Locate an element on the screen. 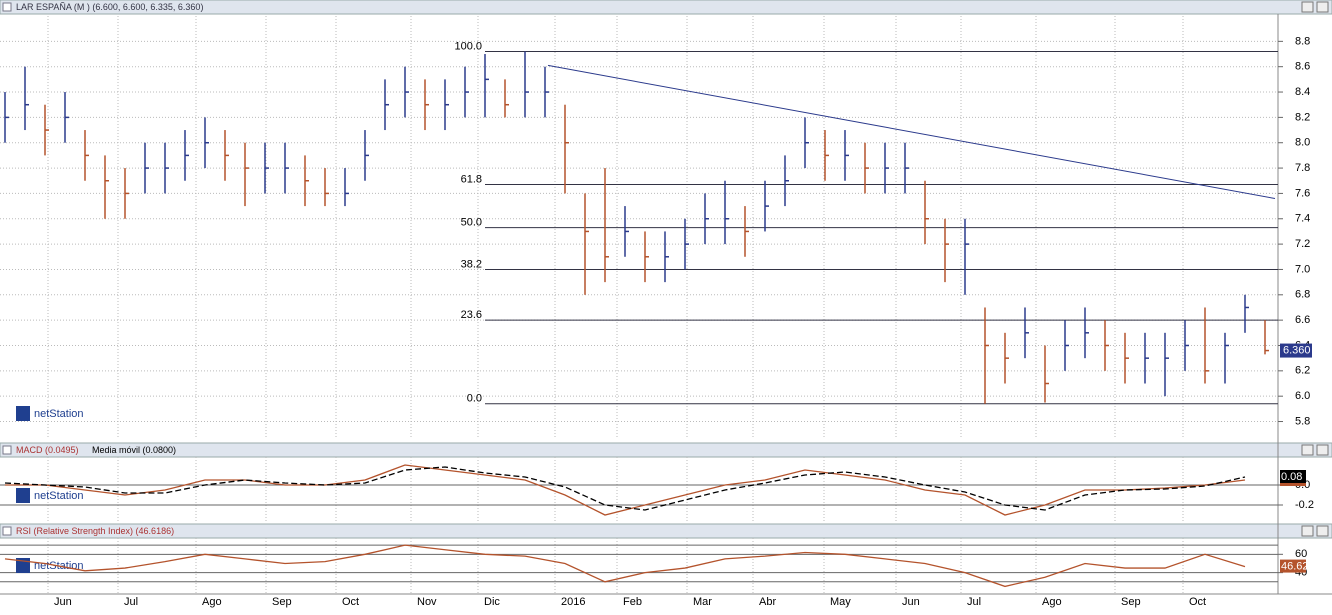 The width and height of the screenshot is (1332, 615). fib-label: 50.0 is located at coordinates (471, 223).